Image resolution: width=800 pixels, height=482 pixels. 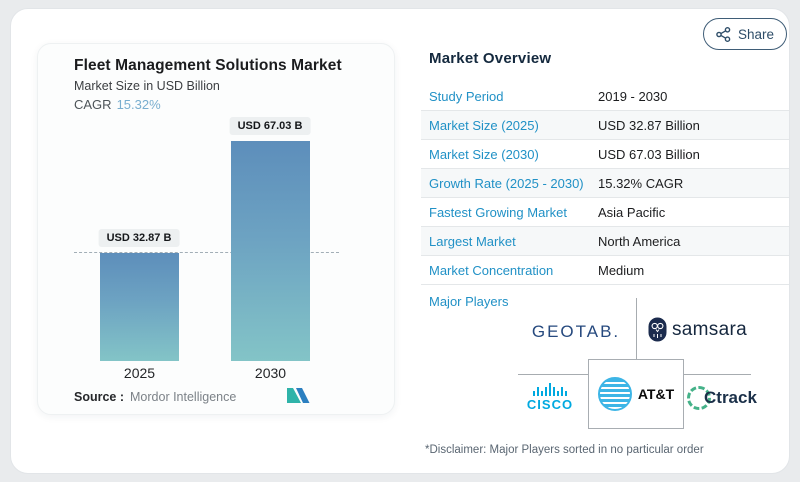 I want to click on bar-value-label-2025: USD 32.87 B, so click(x=139, y=238).